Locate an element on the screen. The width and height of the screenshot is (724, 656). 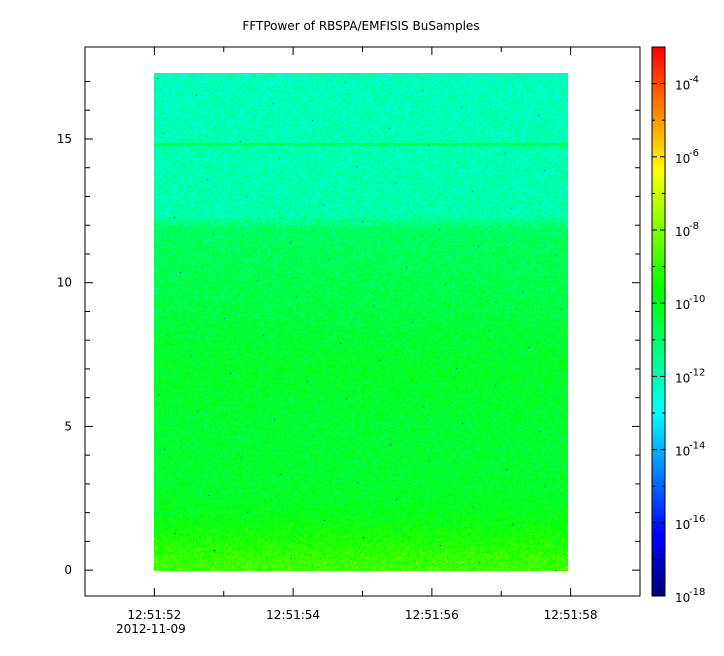
y-tick-label: 5 is located at coordinates (68, 426).